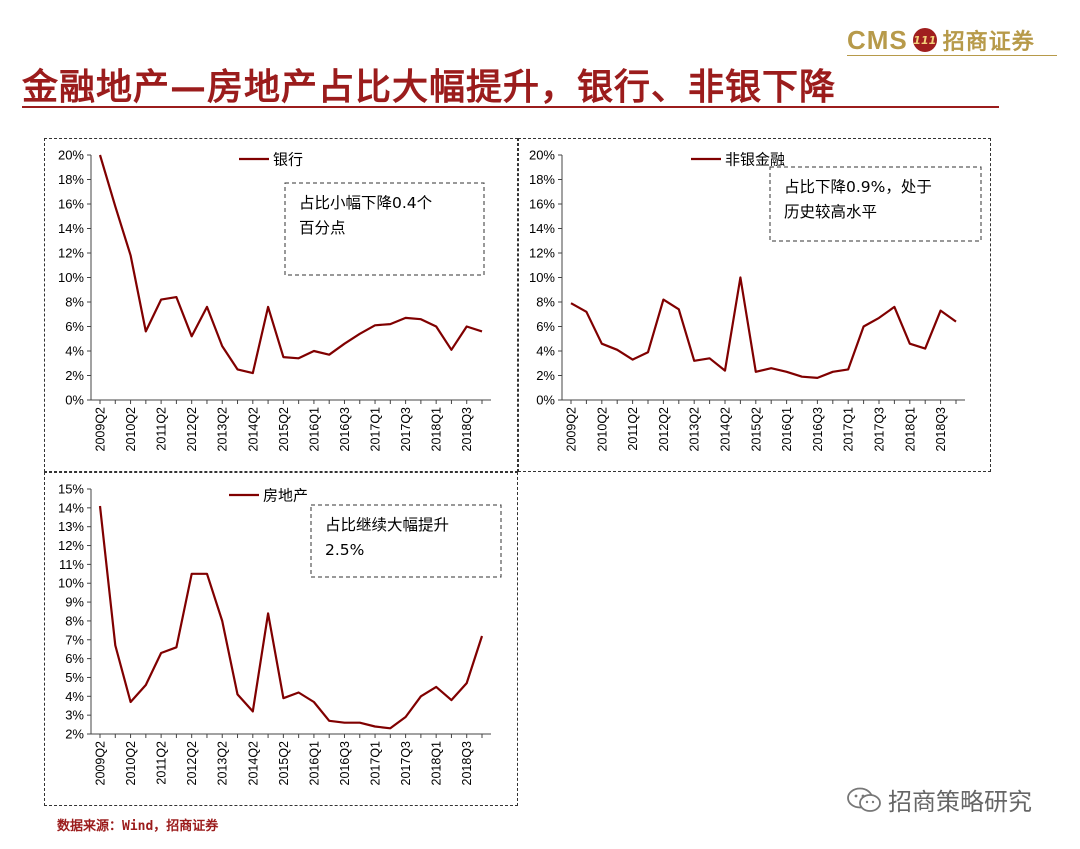 This screenshot has height=849, width=1080. Describe the element at coordinates (285, 496) in the screenshot. I see `legend-label: 房地产` at that location.